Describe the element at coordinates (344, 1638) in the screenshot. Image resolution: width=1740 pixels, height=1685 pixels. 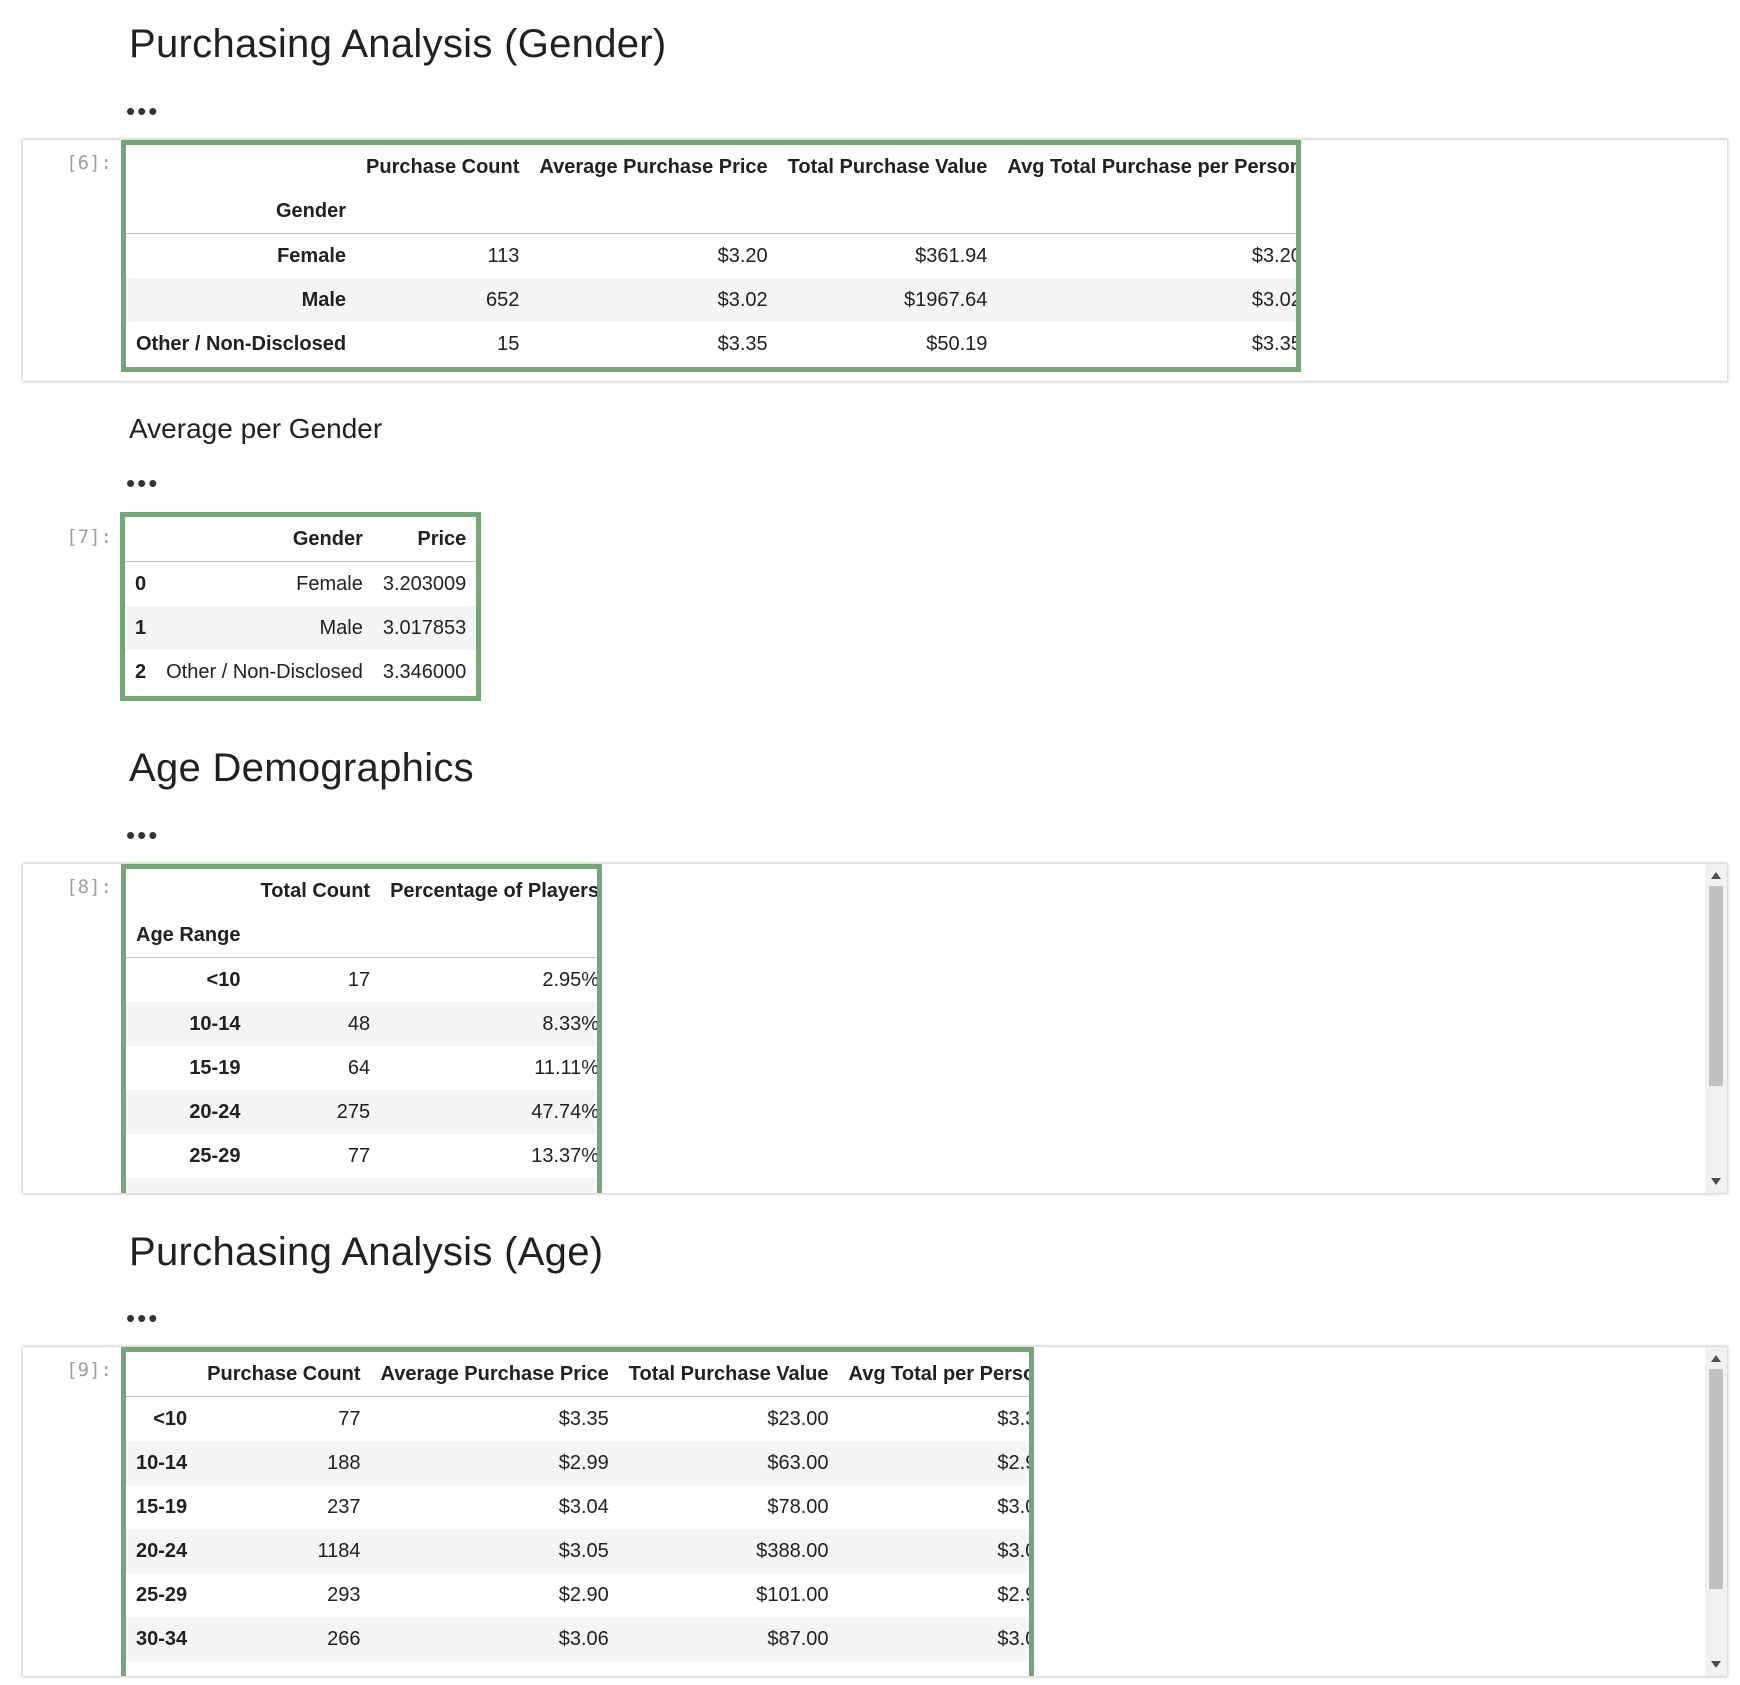
I see `table-cell: 266` at that location.